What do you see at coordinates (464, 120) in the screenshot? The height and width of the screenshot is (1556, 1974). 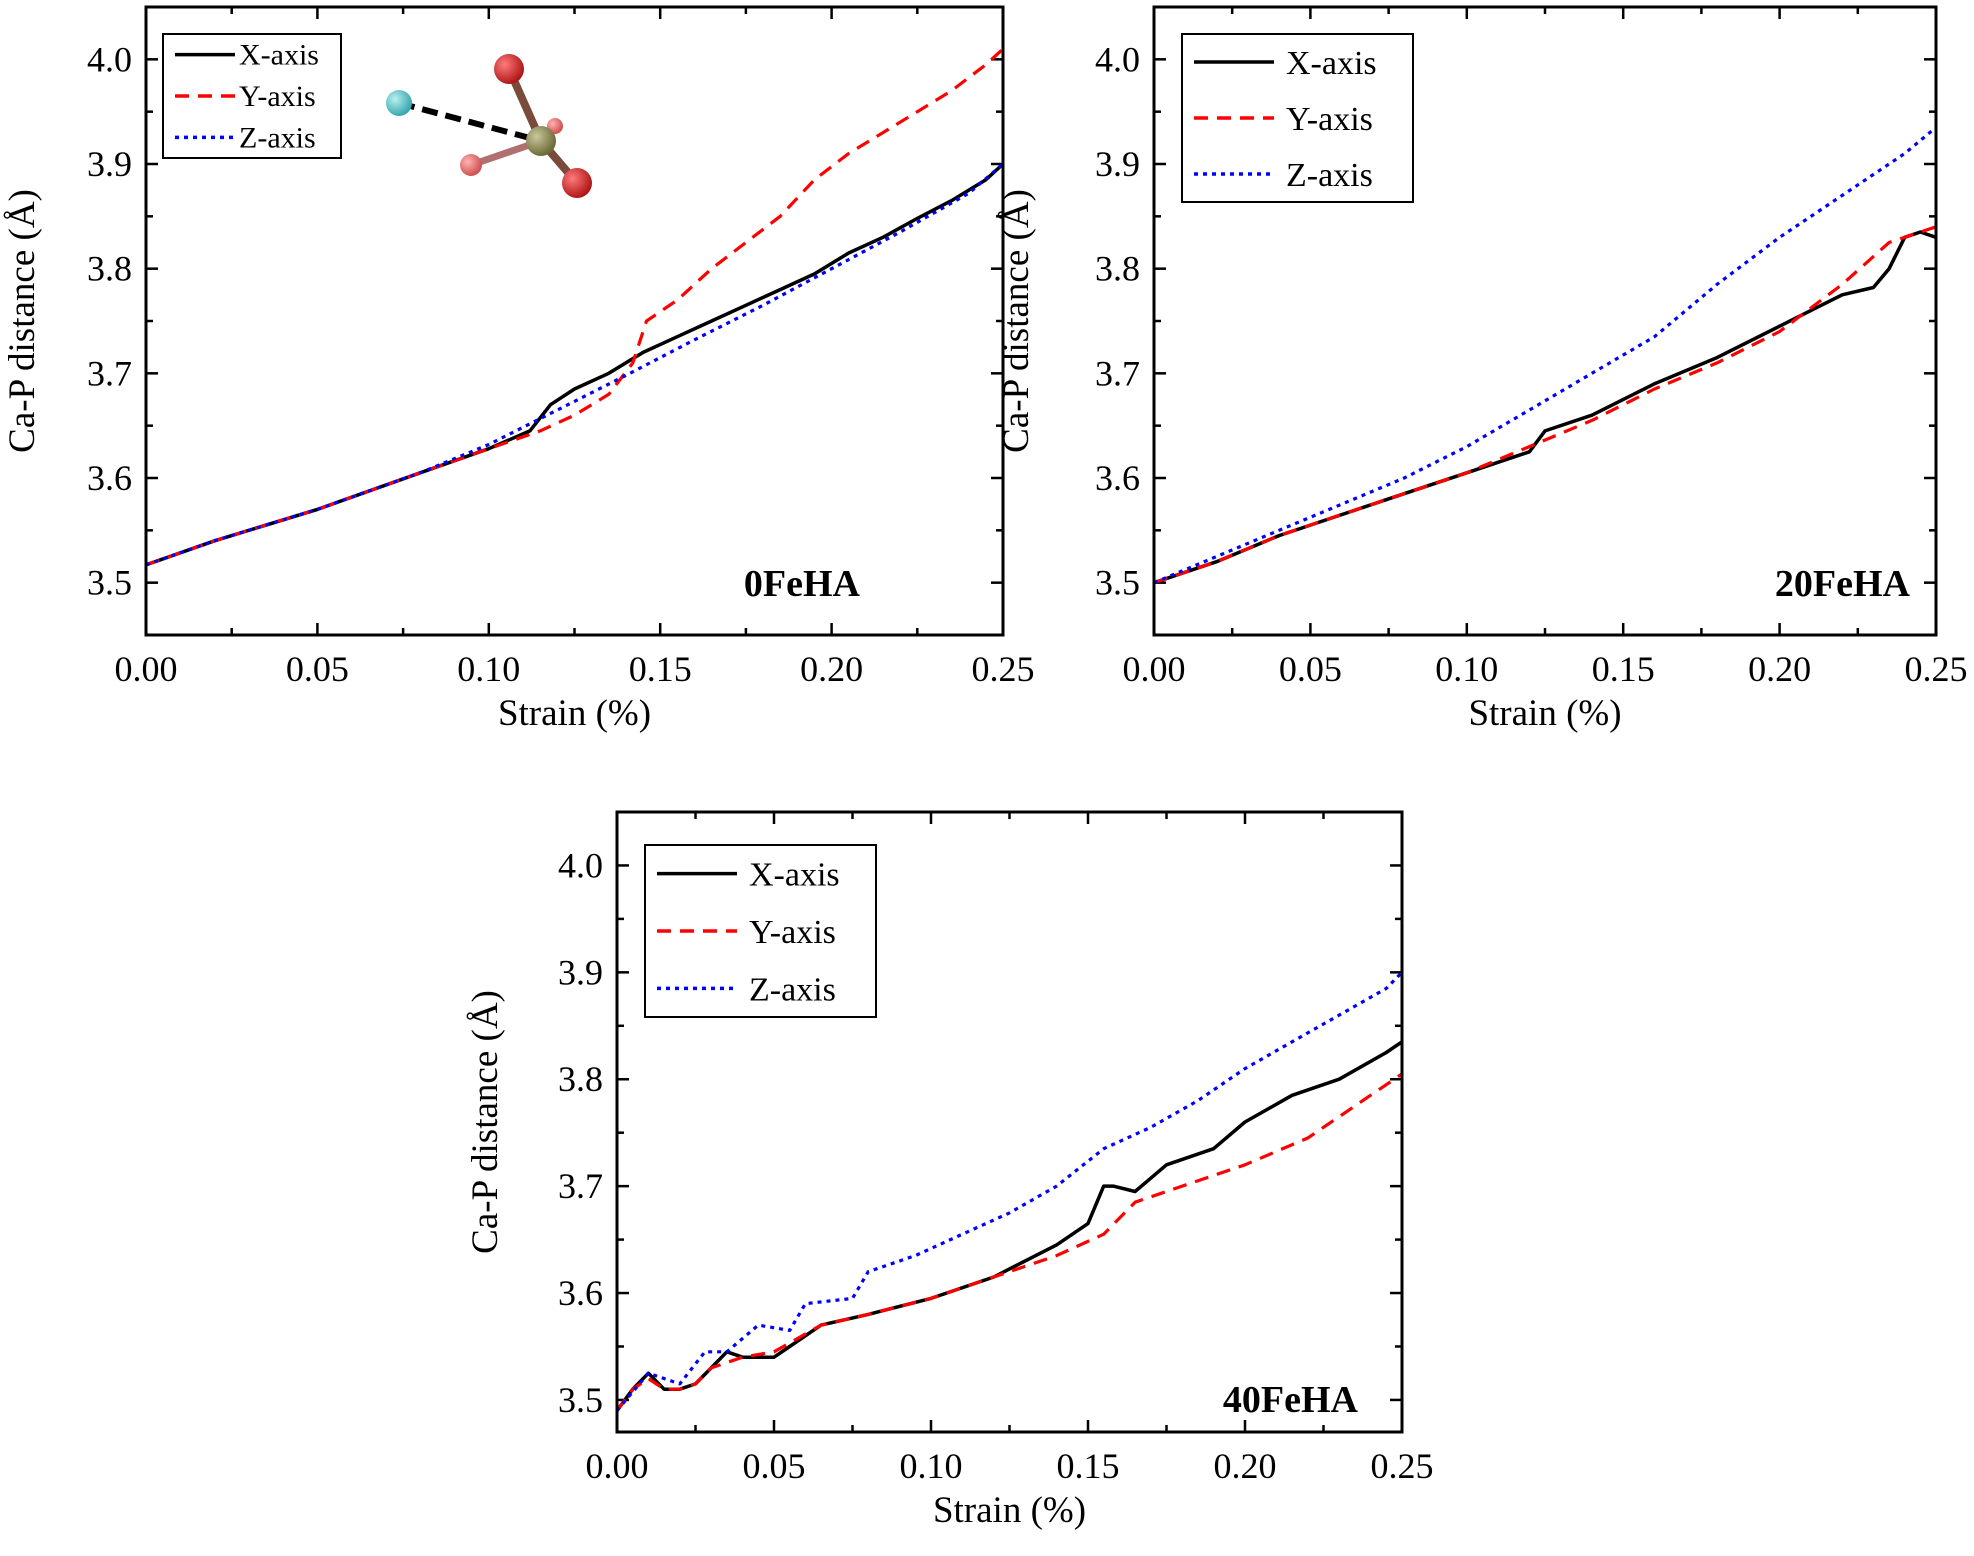 I see `ca-p-bond` at bounding box center [464, 120].